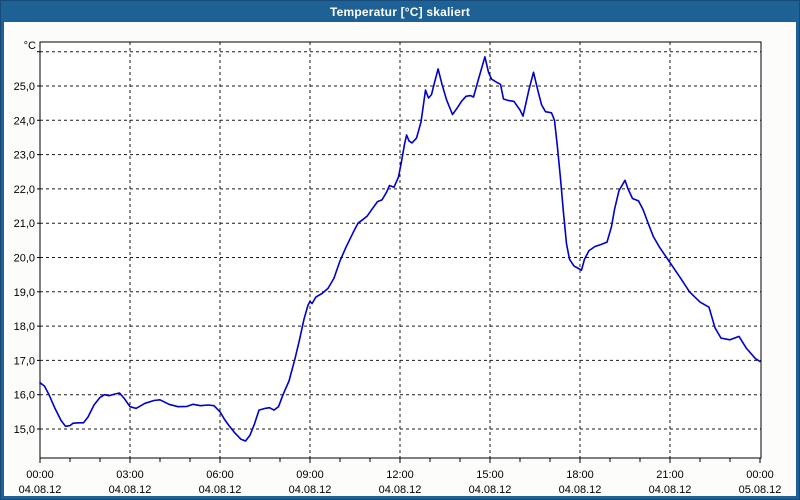  I want to click on svg-text: 22,0, so click(24, 190).